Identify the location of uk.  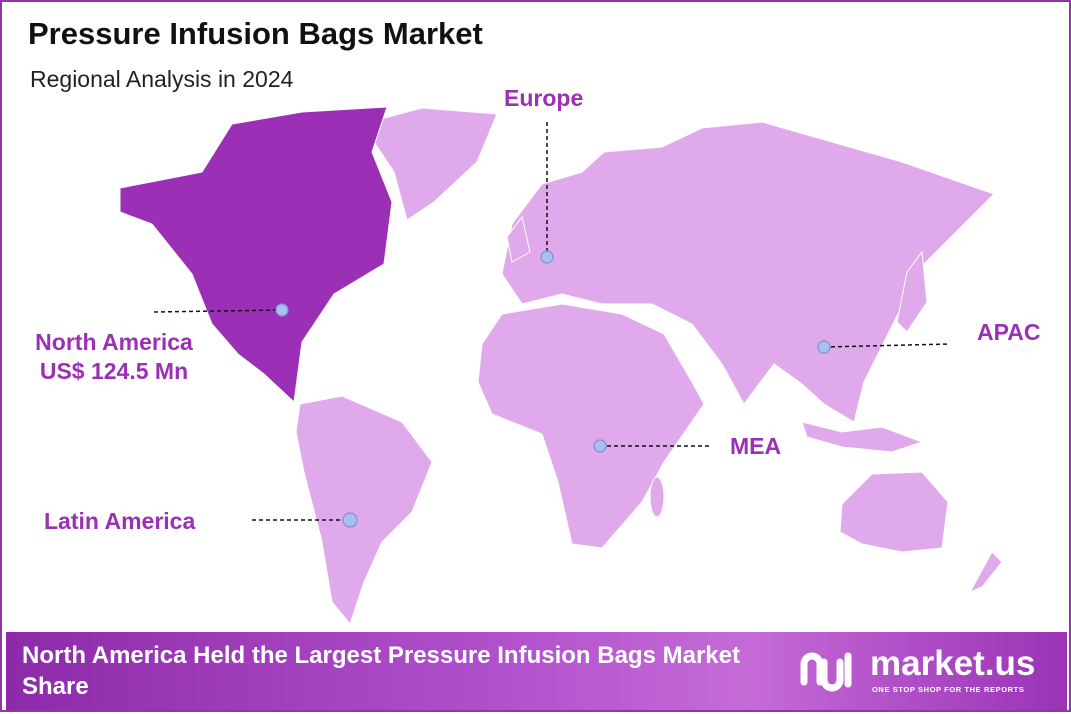
(518, 239).